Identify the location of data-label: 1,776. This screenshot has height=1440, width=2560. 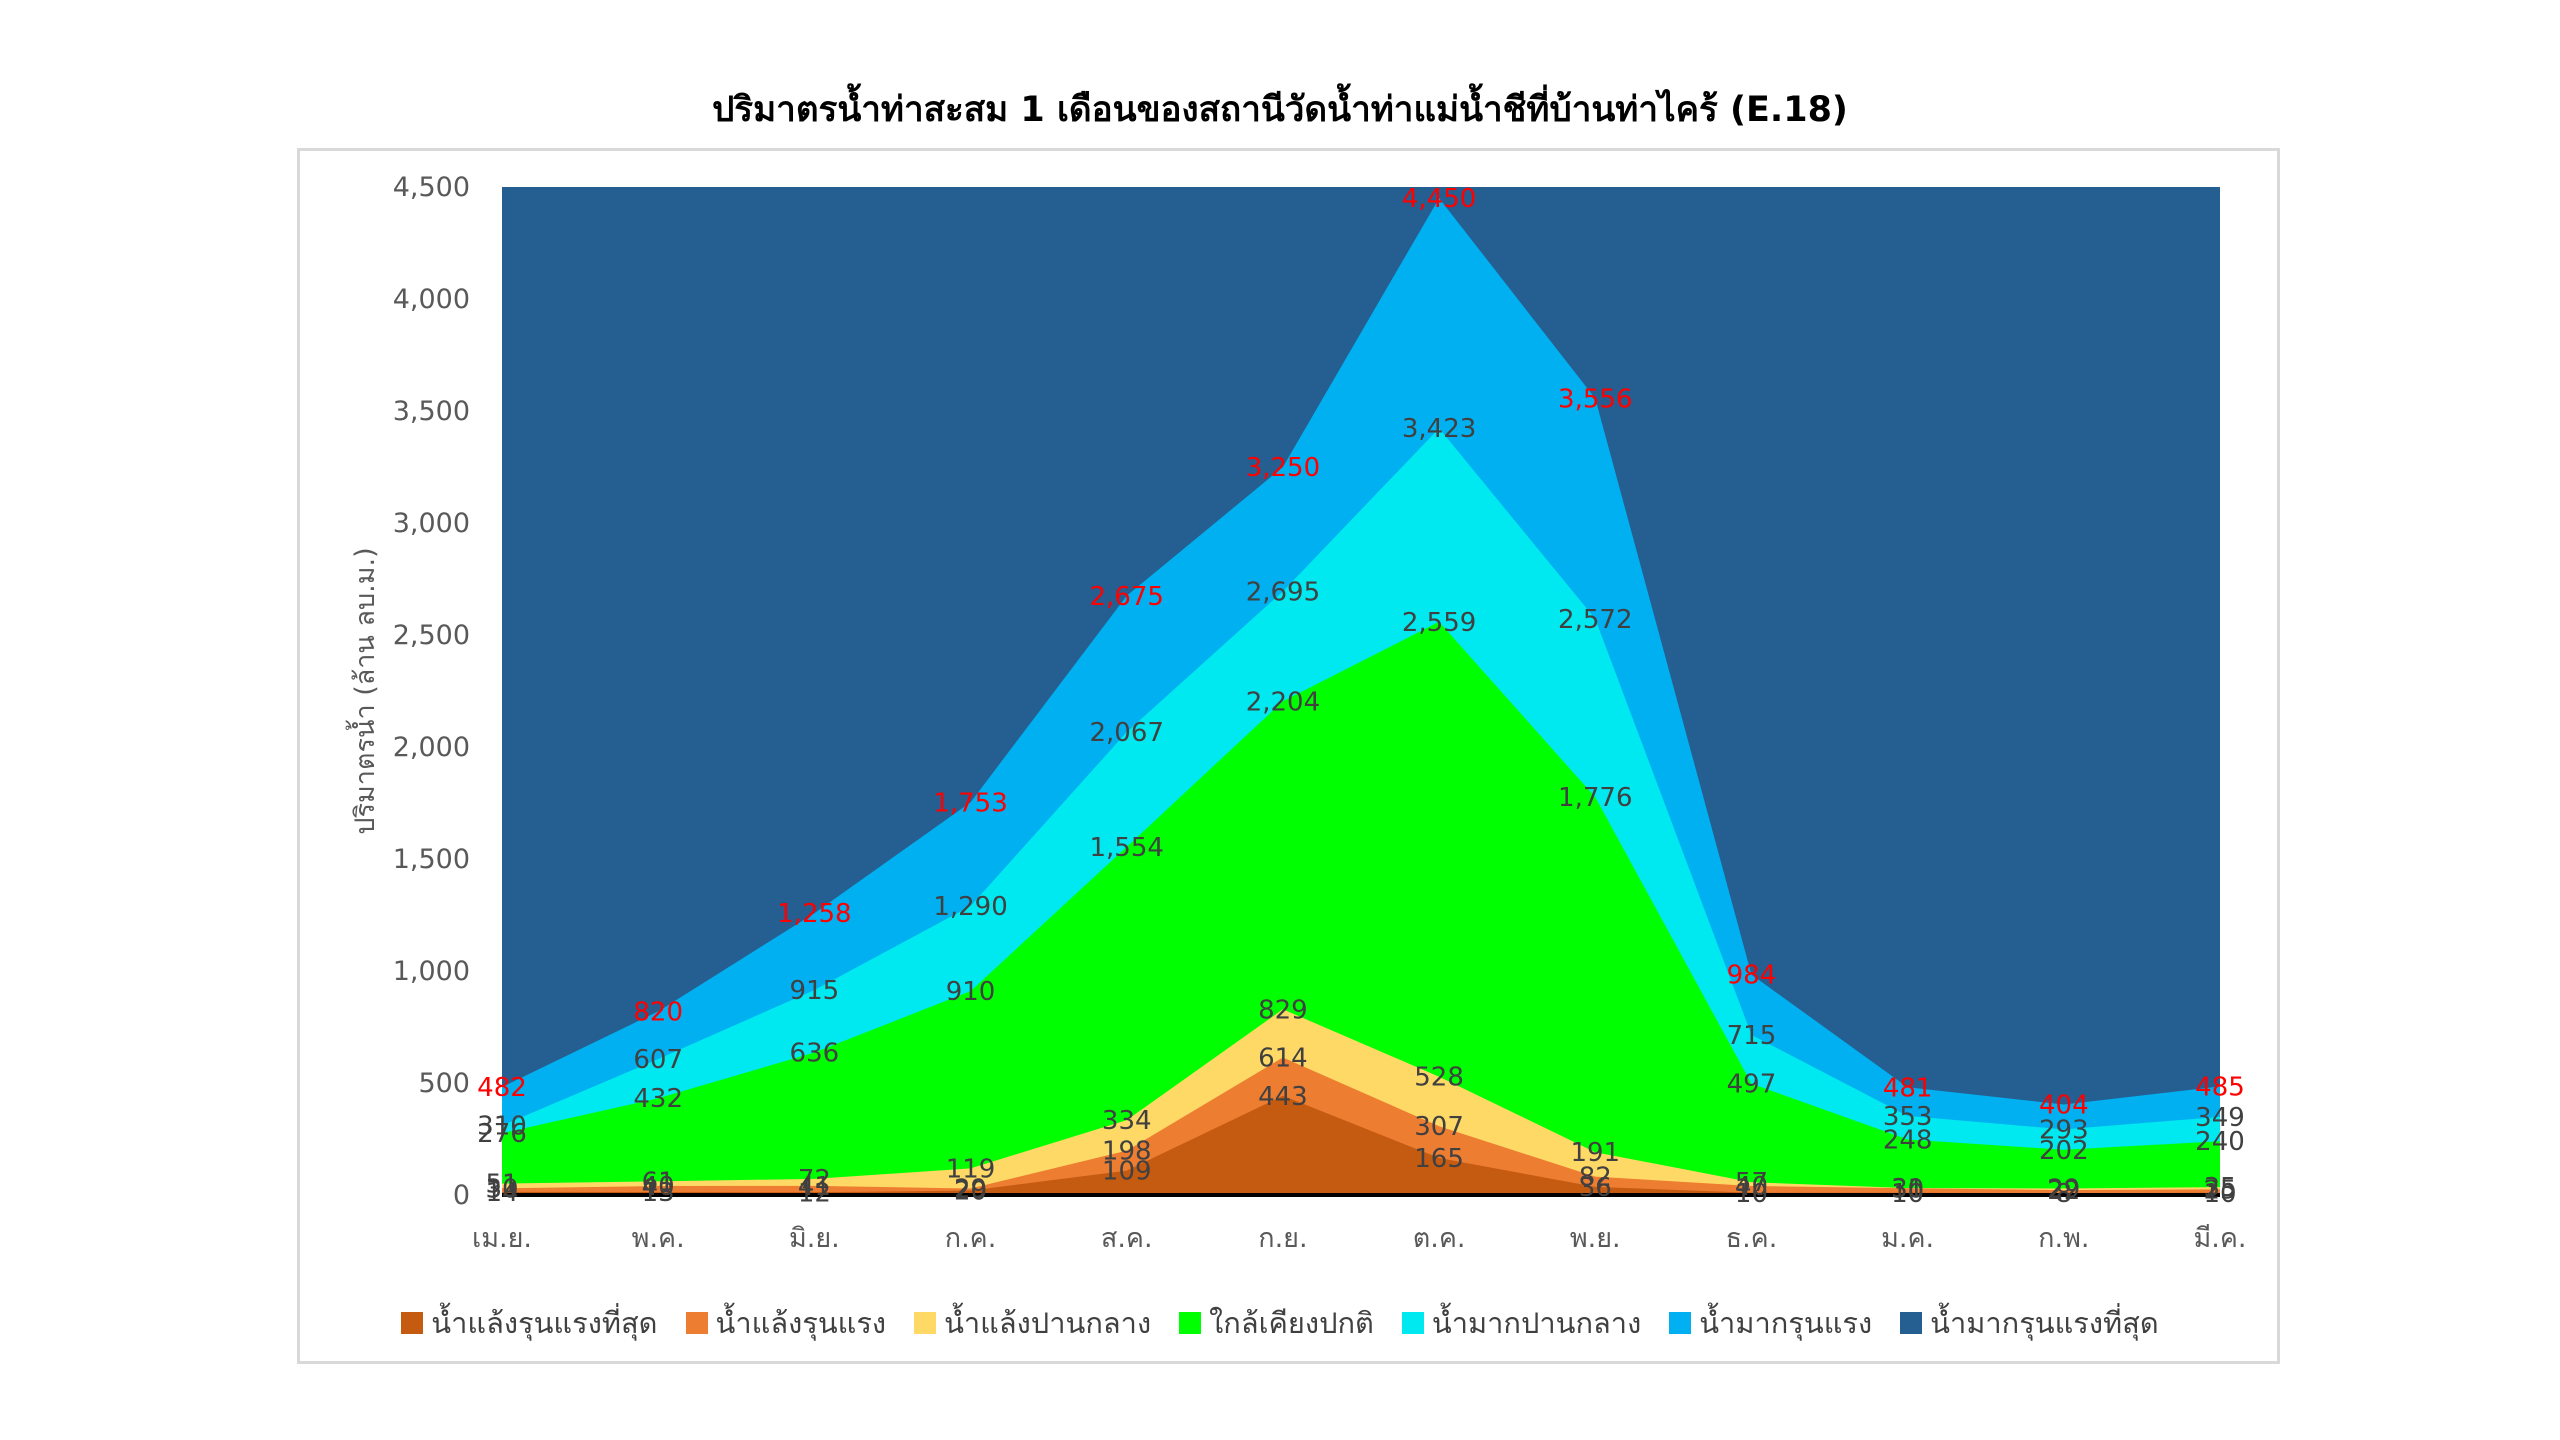
(1595, 798).